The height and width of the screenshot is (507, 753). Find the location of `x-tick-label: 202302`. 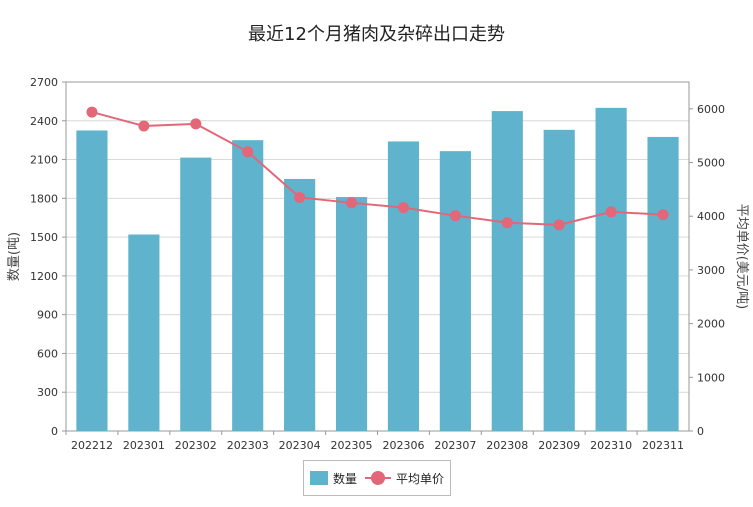

x-tick-label: 202302 is located at coordinates (196, 445).